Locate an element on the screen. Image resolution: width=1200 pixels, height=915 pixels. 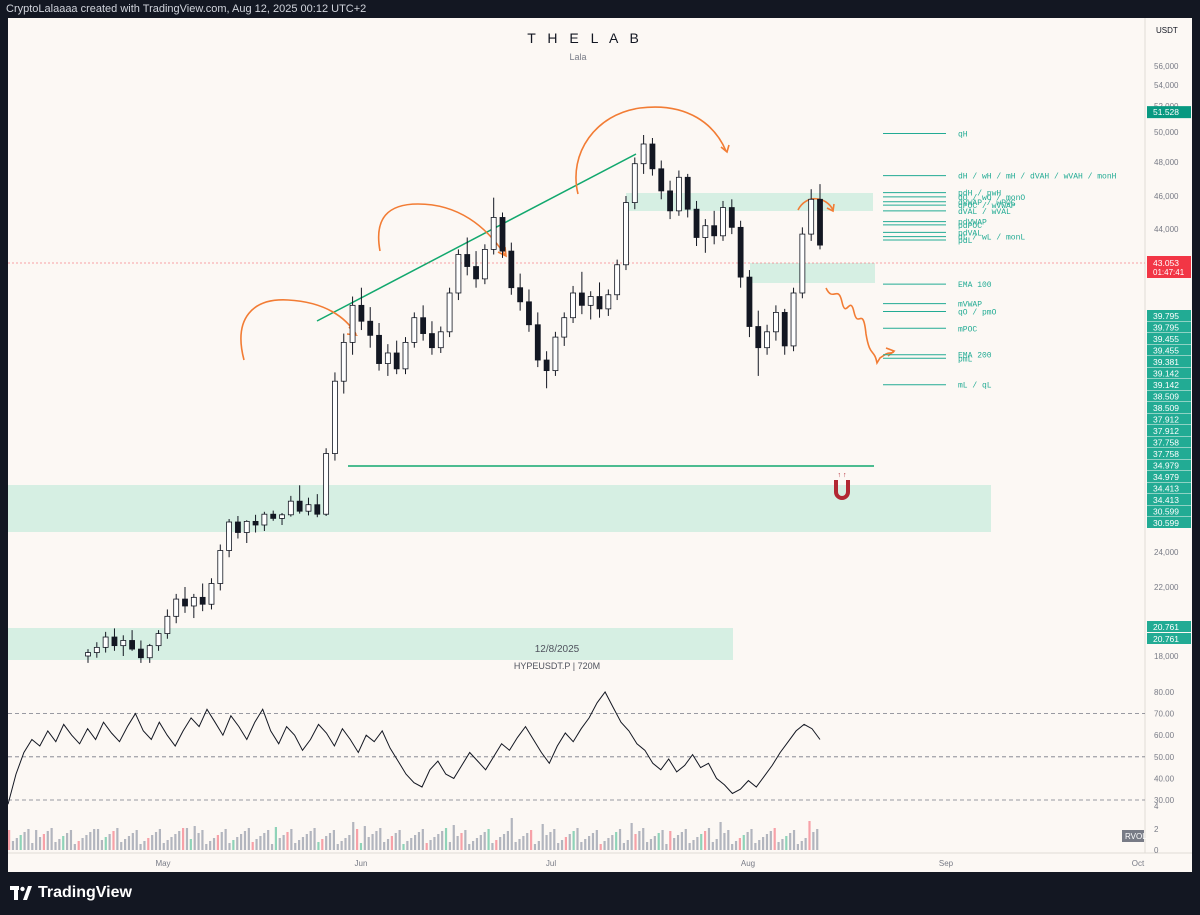
price-tick-label: 22,000 is located at coordinates (1166, 587).